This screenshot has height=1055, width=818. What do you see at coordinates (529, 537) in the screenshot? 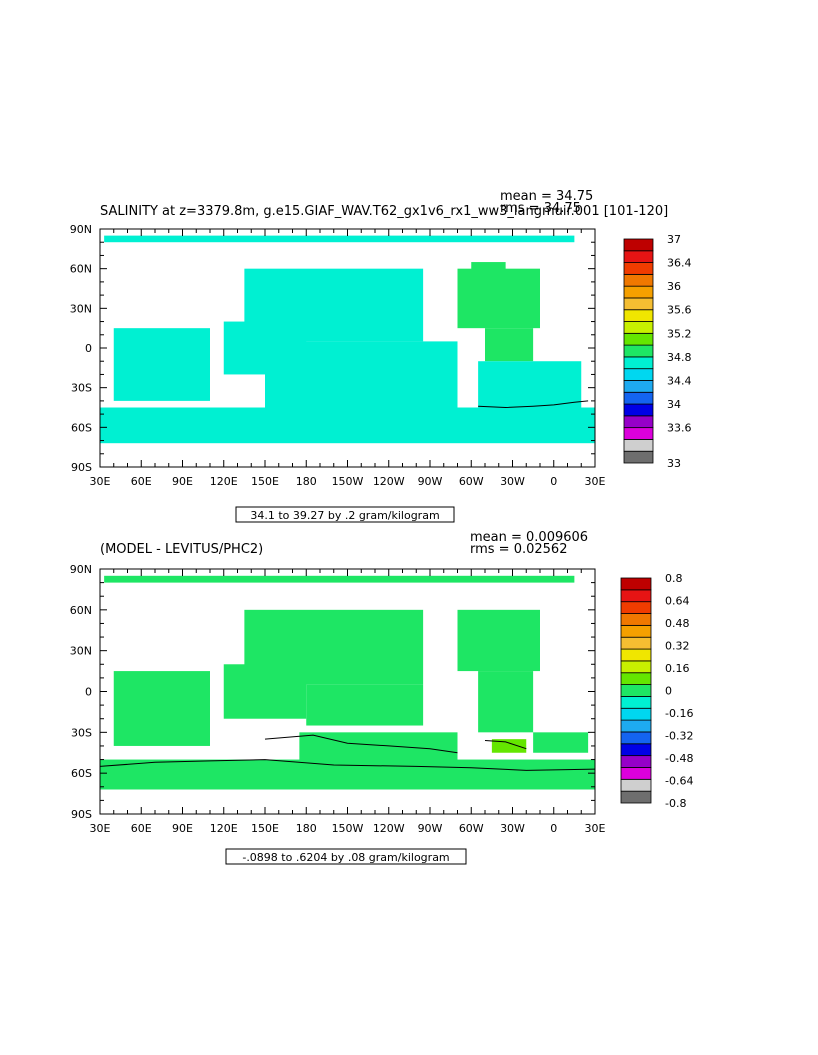
I see `mean-label: mean = 0.009606` at bounding box center [529, 537].